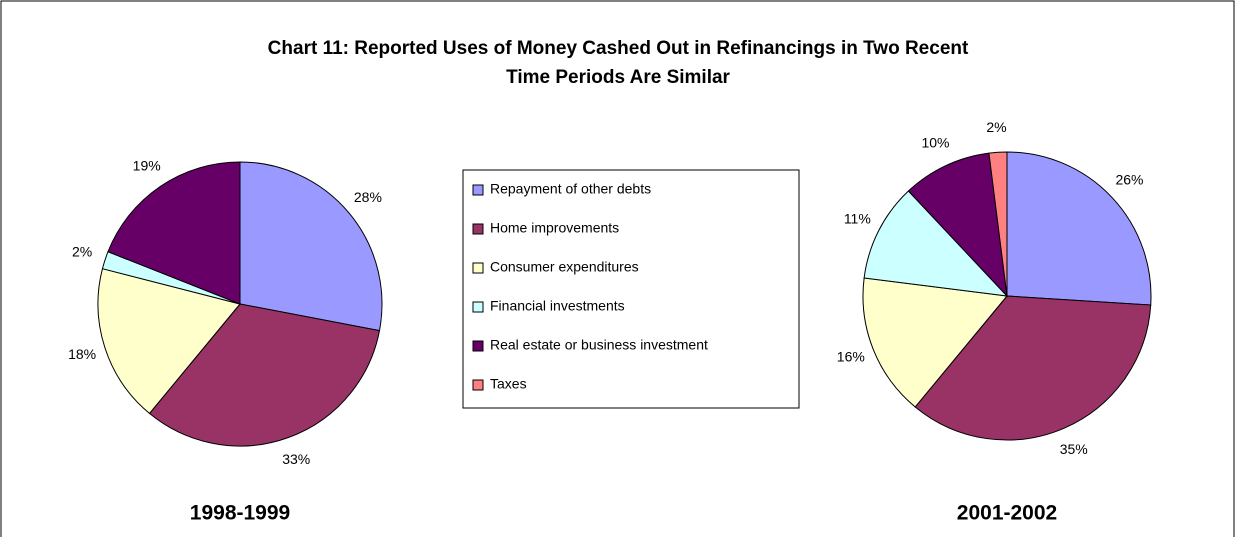 The height and width of the screenshot is (537, 1236). Describe the element at coordinates (508, 384) in the screenshot. I see `legend-label: Taxes` at that location.